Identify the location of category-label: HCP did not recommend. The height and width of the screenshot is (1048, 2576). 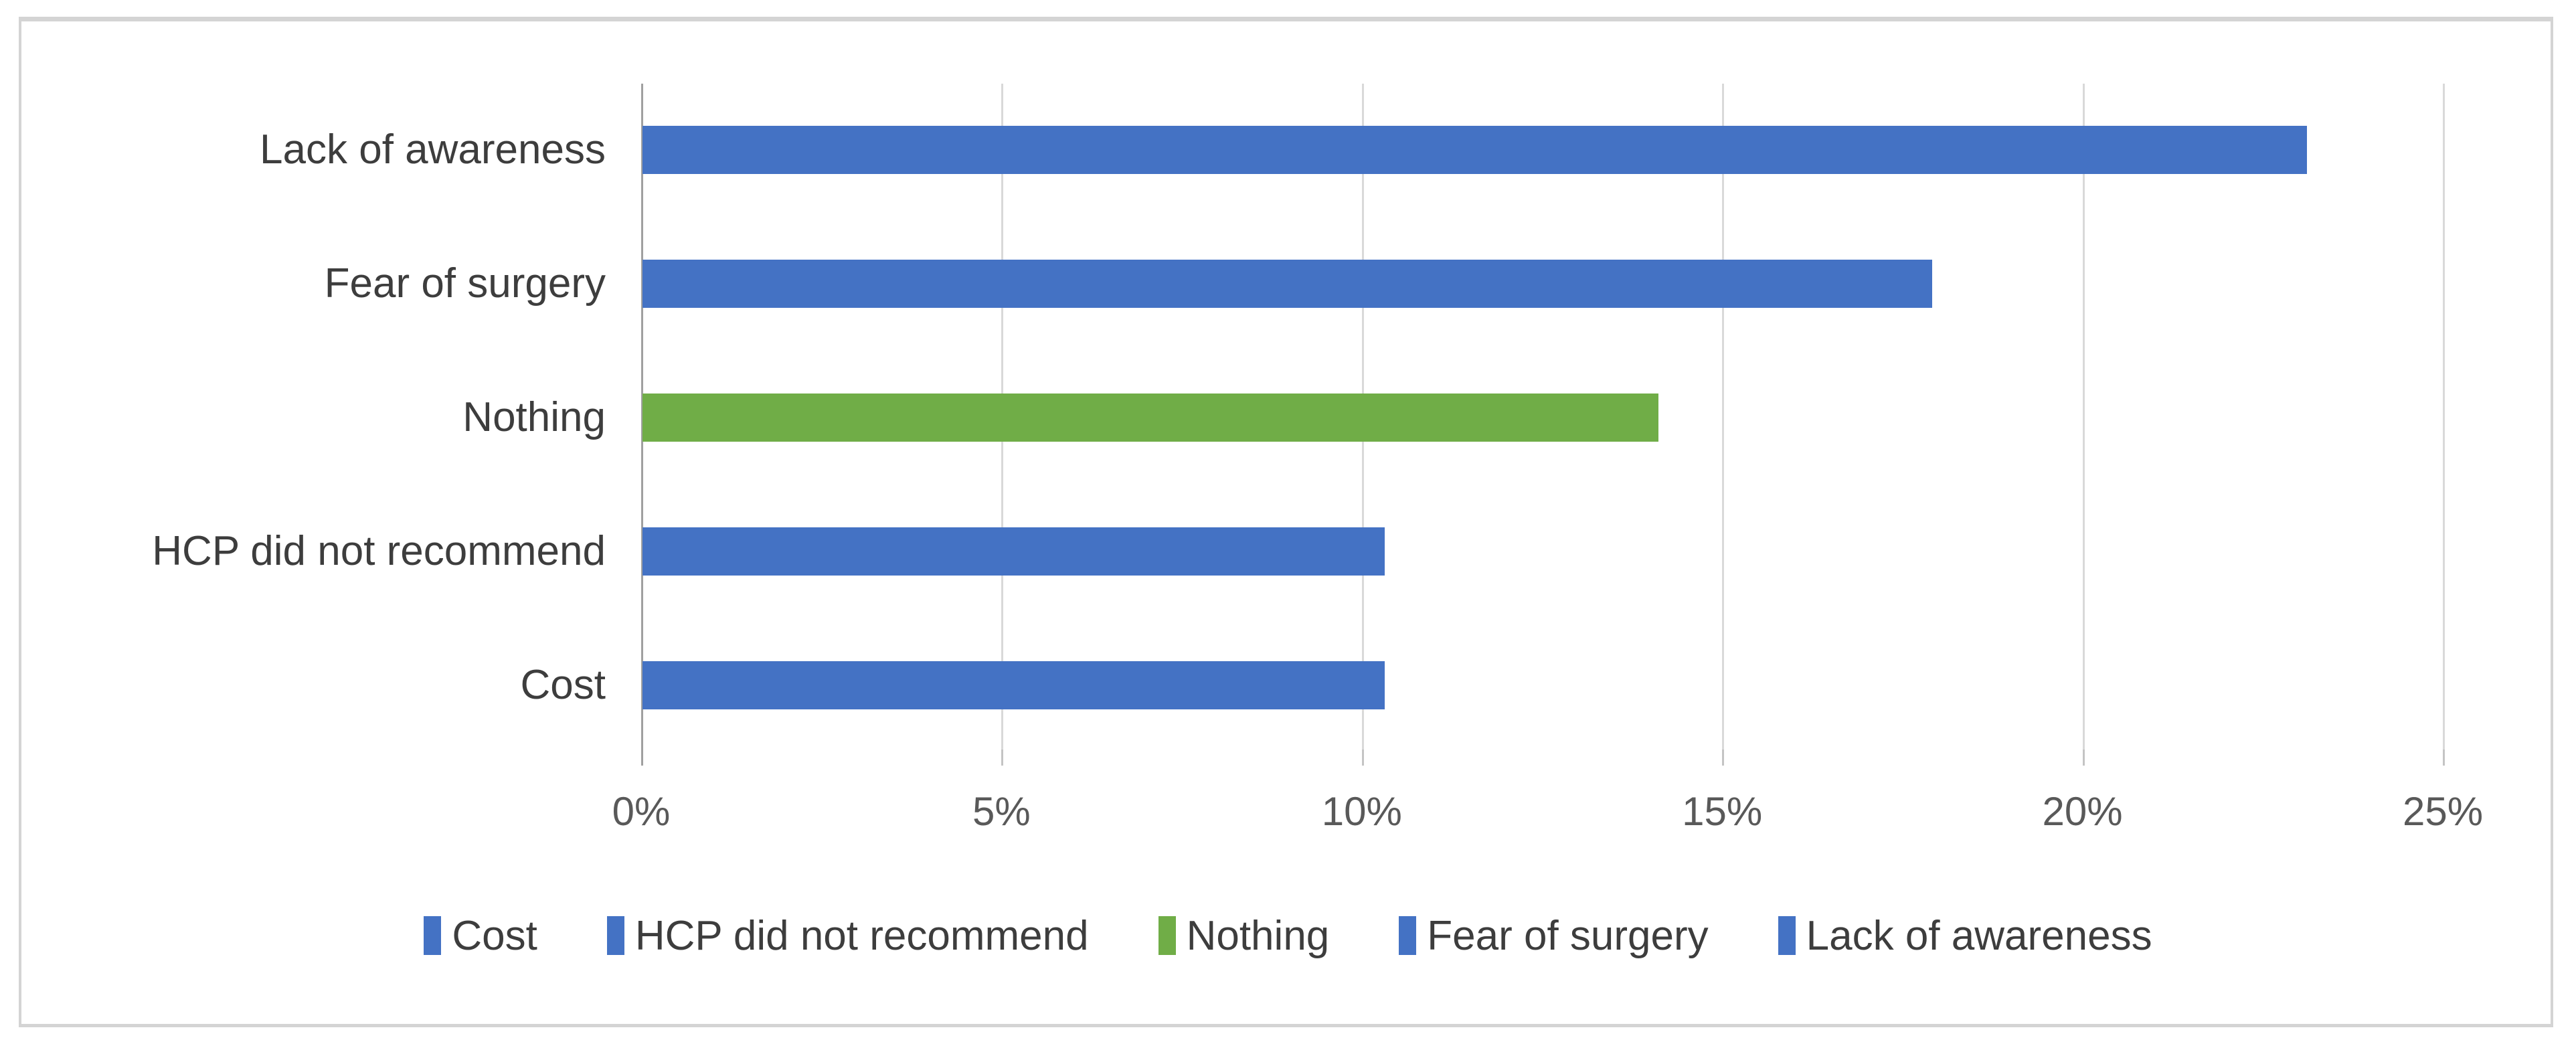
(379, 551).